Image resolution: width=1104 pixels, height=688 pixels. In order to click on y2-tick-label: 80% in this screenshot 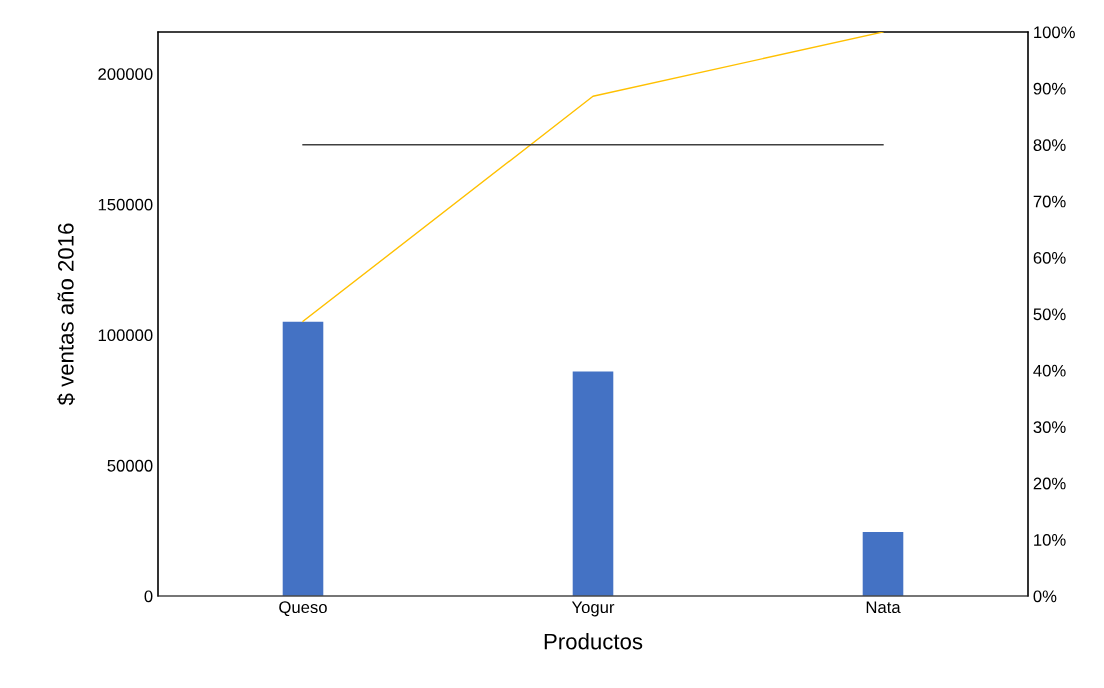, I will do `click(1049, 145)`.